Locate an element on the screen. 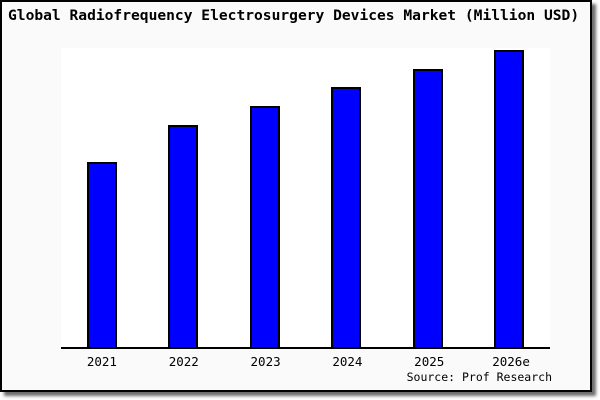  x-tick-label-2026e: 2026e is located at coordinates (511, 361).